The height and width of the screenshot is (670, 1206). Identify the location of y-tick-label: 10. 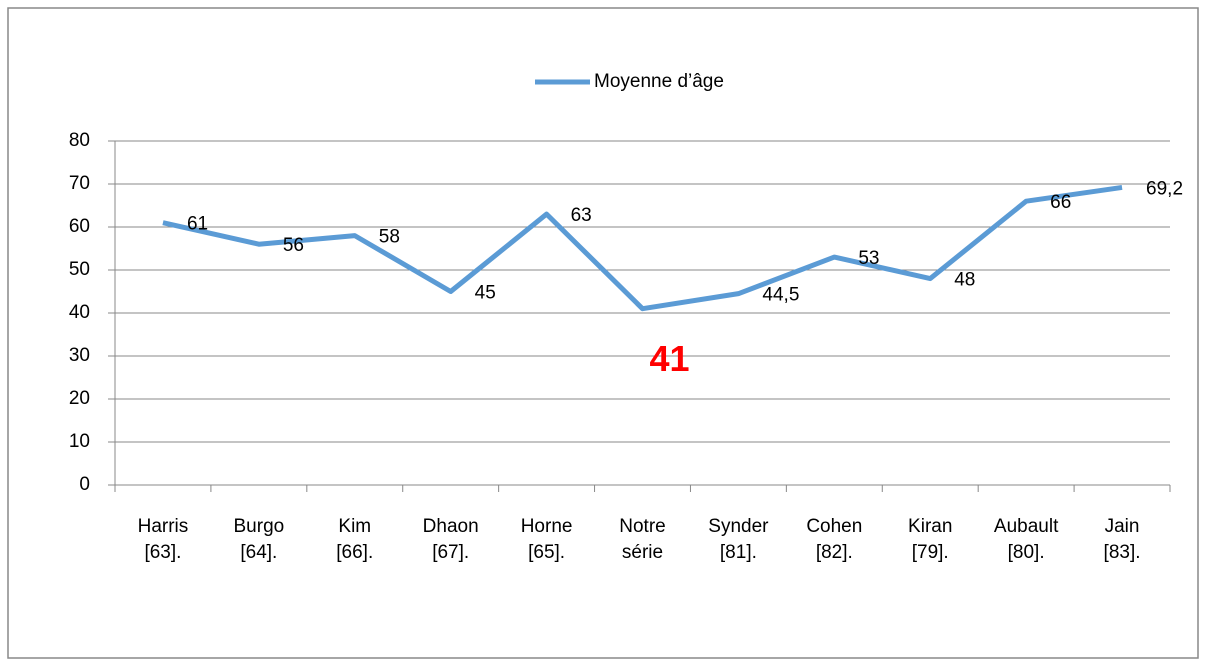
(79, 441).